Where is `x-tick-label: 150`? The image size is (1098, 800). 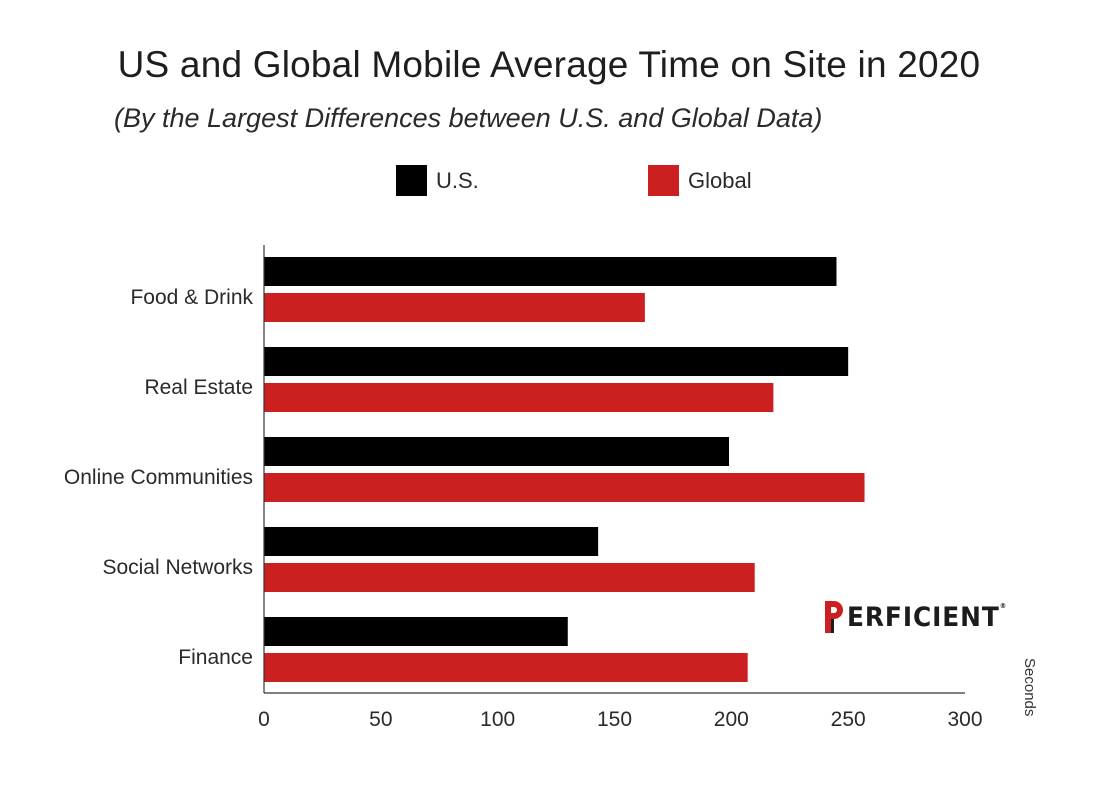
x-tick-label: 150 is located at coordinates (614, 719).